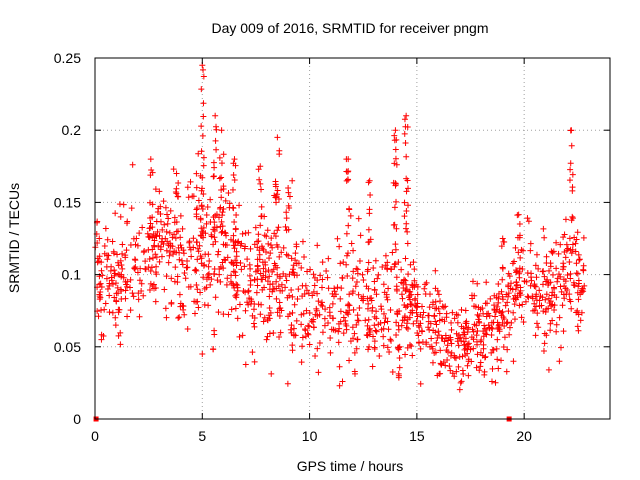  Describe the element at coordinates (310, 436) in the screenshot. I see `x-tick-label: 10` at that location.